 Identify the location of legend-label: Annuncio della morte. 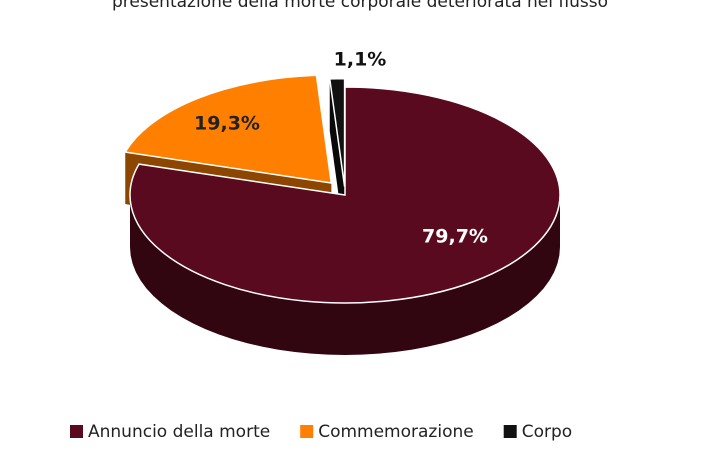
(179, 432).